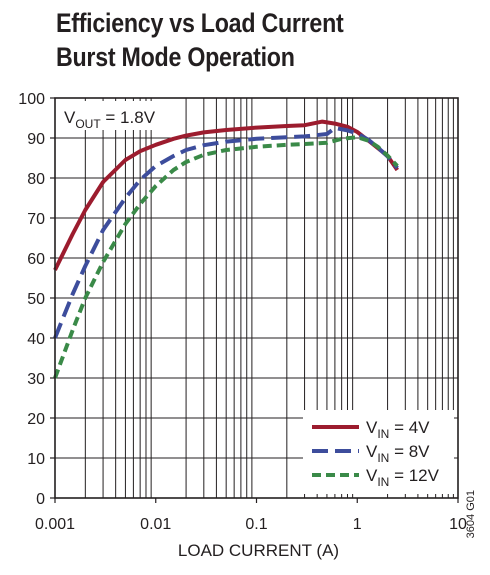 The image size is (490, 575). I want to click on x-axis-label: LOAD CURRENT (A), so click(258, 550).